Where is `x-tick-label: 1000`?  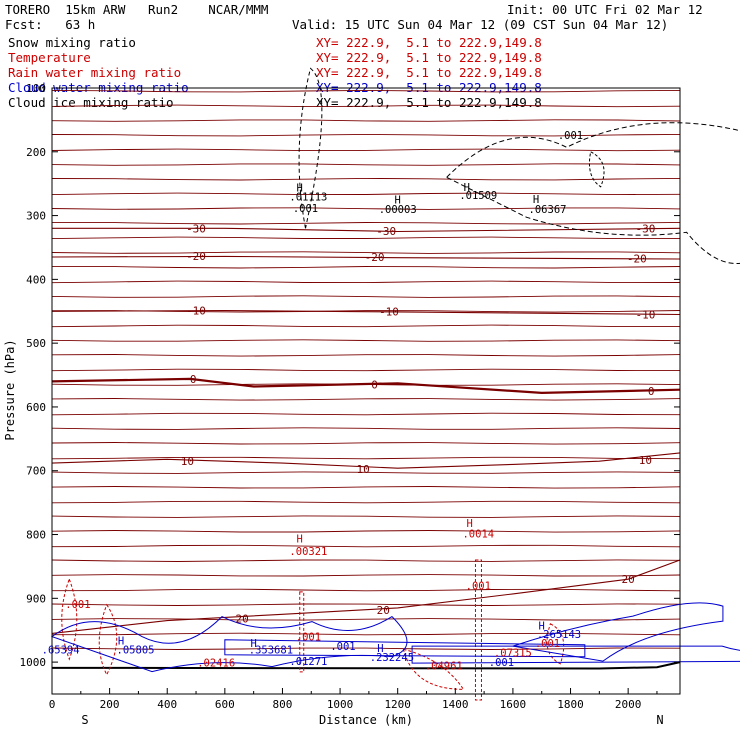 x-tick-label: 1000 is located at coordinates (340, 704).